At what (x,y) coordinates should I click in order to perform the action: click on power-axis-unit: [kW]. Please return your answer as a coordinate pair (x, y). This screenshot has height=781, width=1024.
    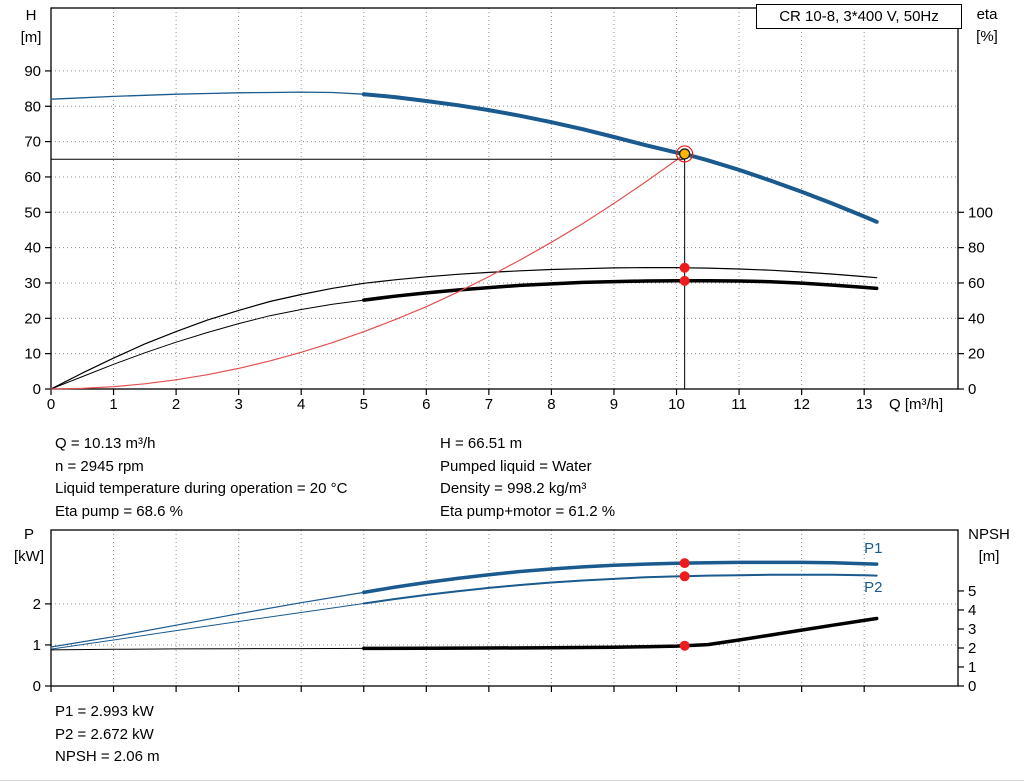
    Looking at the image, I should click on (29, 556).